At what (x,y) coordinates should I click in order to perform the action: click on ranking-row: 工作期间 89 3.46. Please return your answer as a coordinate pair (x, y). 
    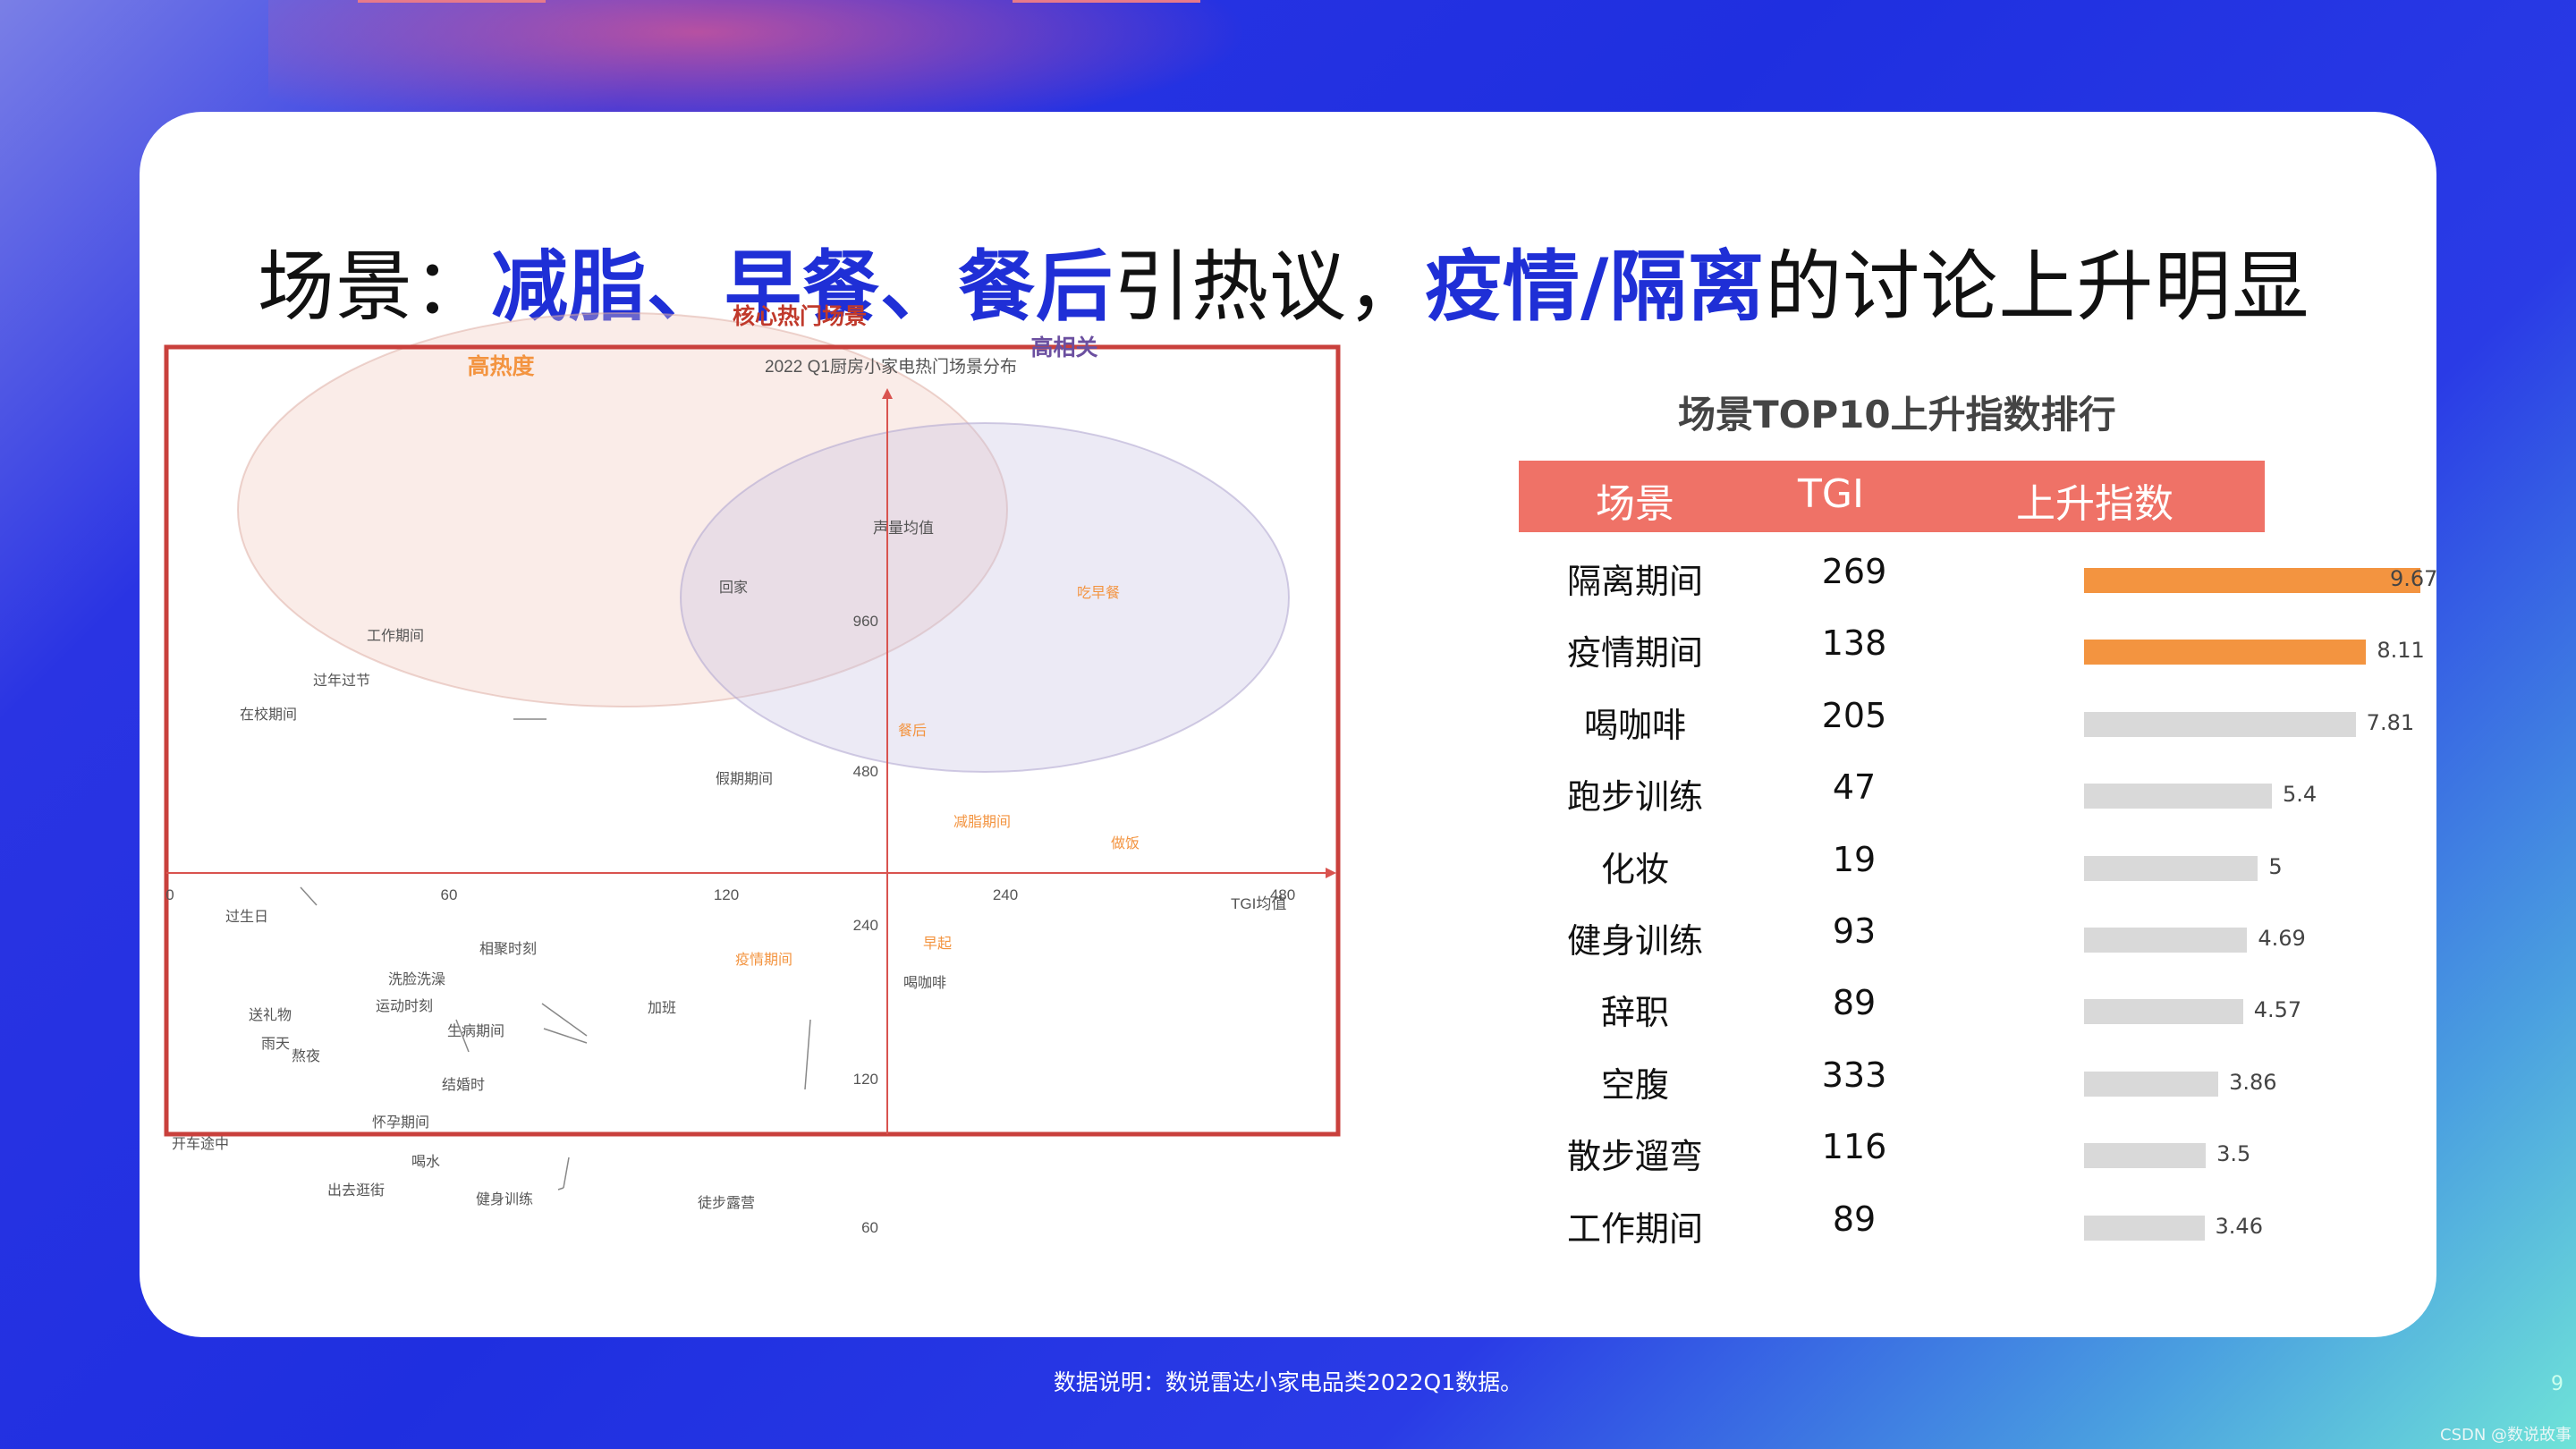
    Looking at the image, I should click on (1921, 1224).